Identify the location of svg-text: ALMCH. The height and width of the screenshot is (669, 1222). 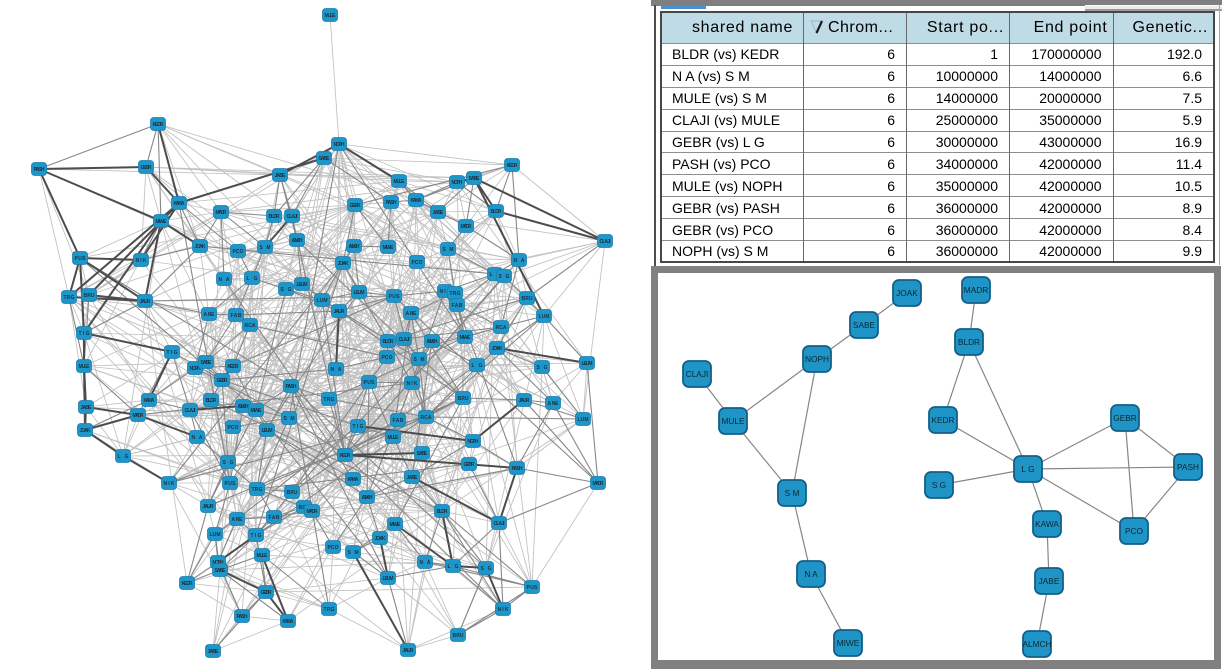
(243, 407).